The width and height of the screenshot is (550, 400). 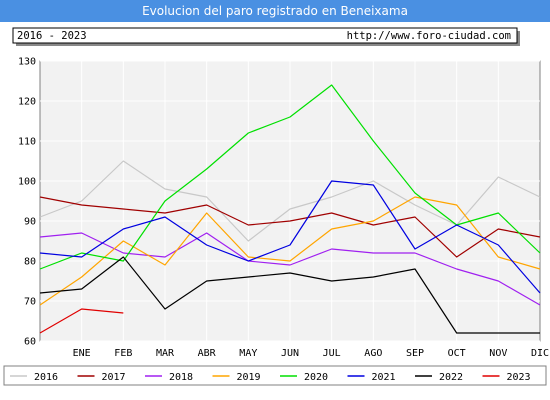 What do you see at coordinates (290, 353) in the screenshot?
I see `x-tick-label: JUN` at bounding box center [290, 353].